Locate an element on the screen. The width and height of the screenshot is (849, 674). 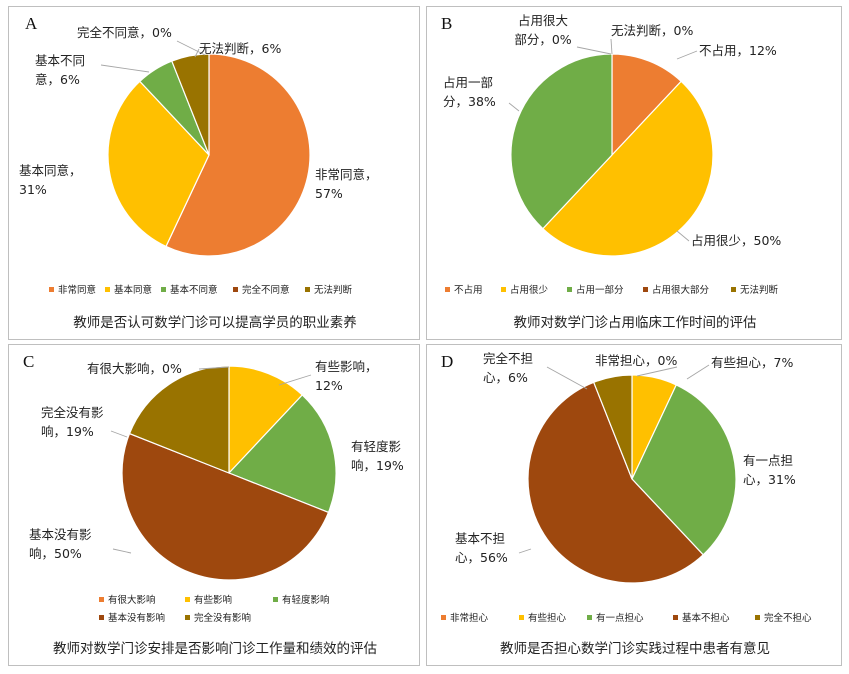
legend-entry: 基本同意 is located at coordinates (133, 290).